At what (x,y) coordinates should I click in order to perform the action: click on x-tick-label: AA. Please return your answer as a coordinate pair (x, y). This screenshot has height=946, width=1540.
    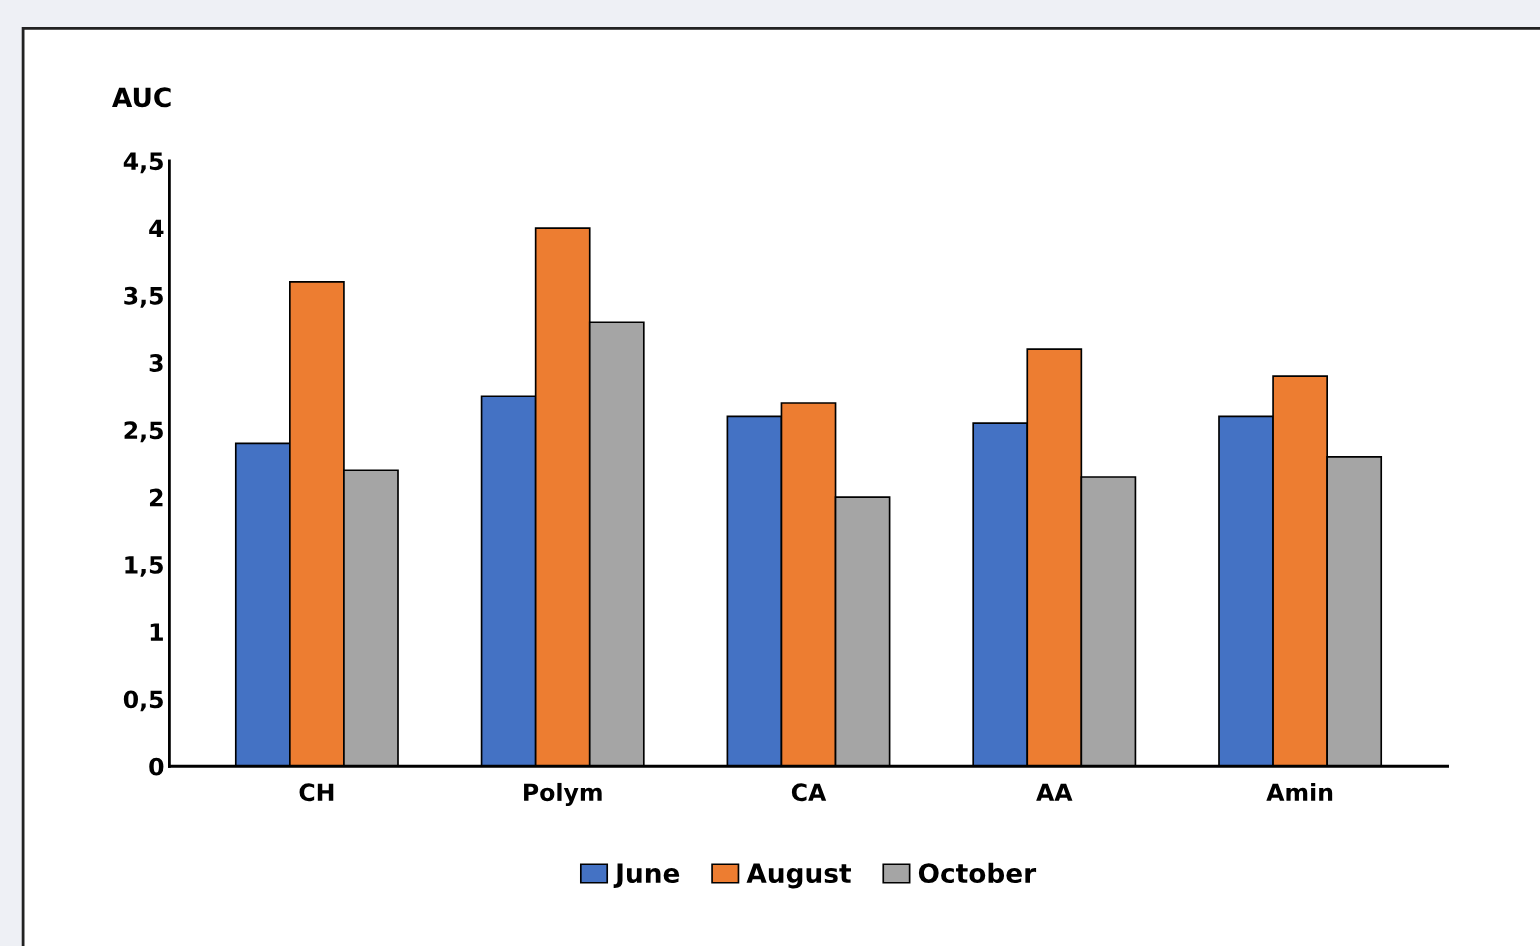
    Looking at the image, I should click on (1054, 792).